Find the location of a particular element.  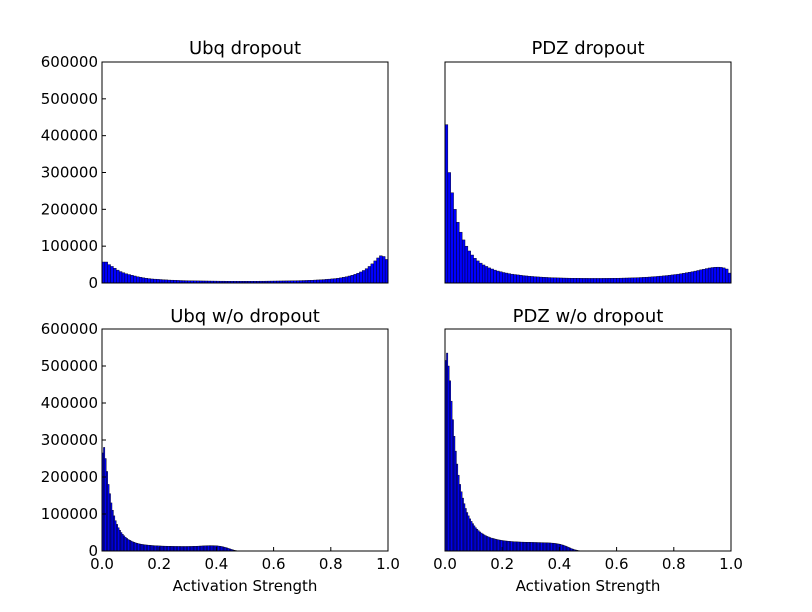

panel-pdz-no-dropout-x-tick-label: 0.8 is located at coordinates (674, 564).